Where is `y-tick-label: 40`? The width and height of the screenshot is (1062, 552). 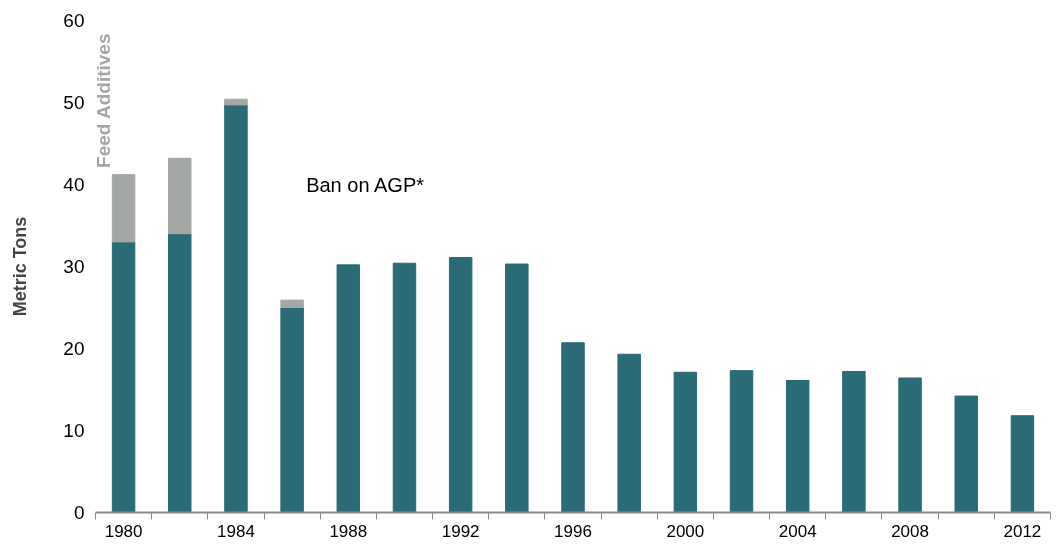 y-tick-label: 40 is located at coordinates (74, 184).